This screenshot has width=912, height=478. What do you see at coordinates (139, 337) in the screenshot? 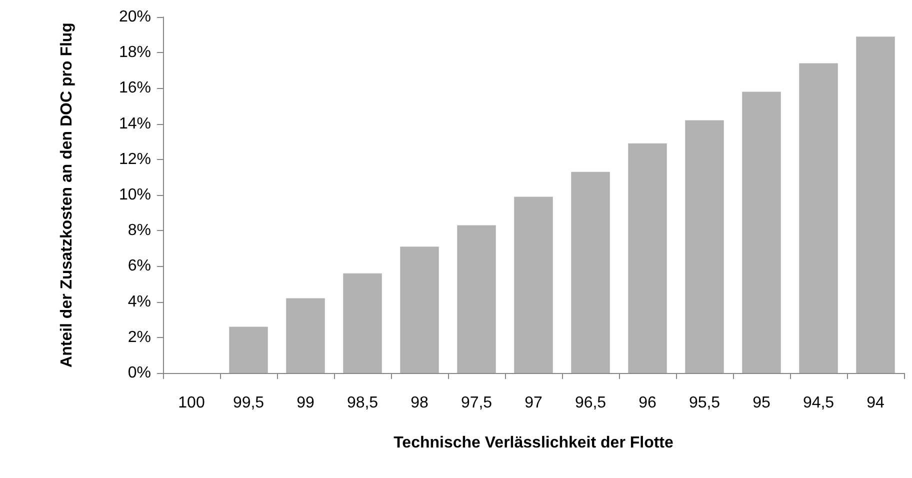
I see `y-tick-label: 2%` at bounding box center [139, 337].